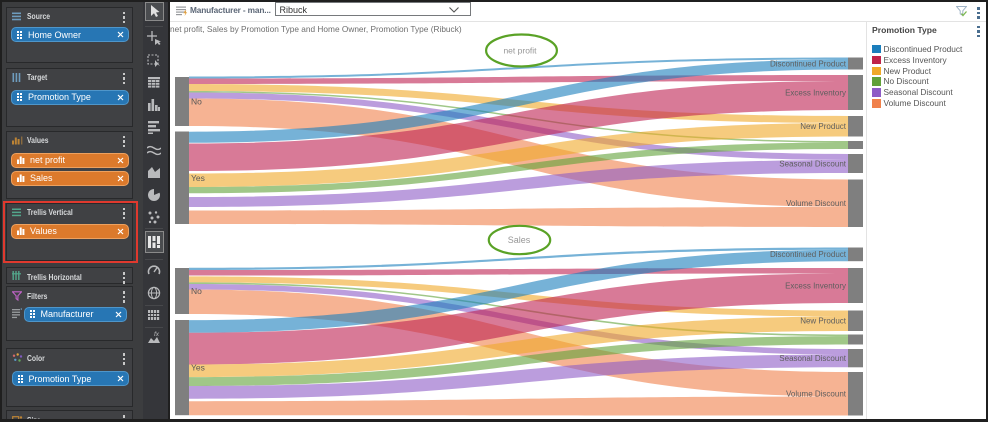  Describe the element at coordinates (519, 240) in the screenshot. I see `svg-text: Sales` at that location.